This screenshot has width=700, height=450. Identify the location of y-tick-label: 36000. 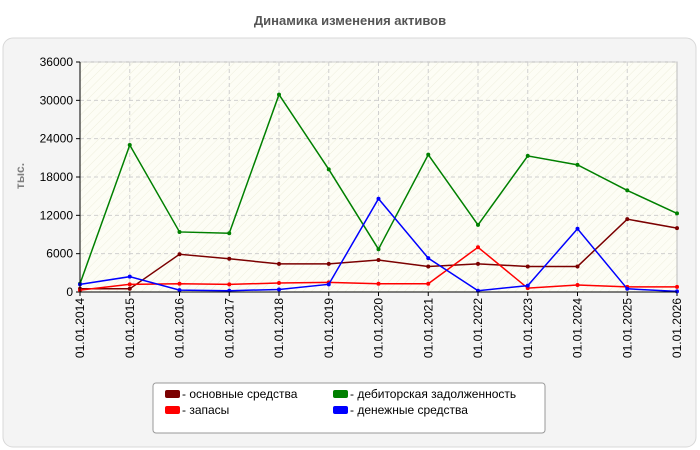
(57, 62).